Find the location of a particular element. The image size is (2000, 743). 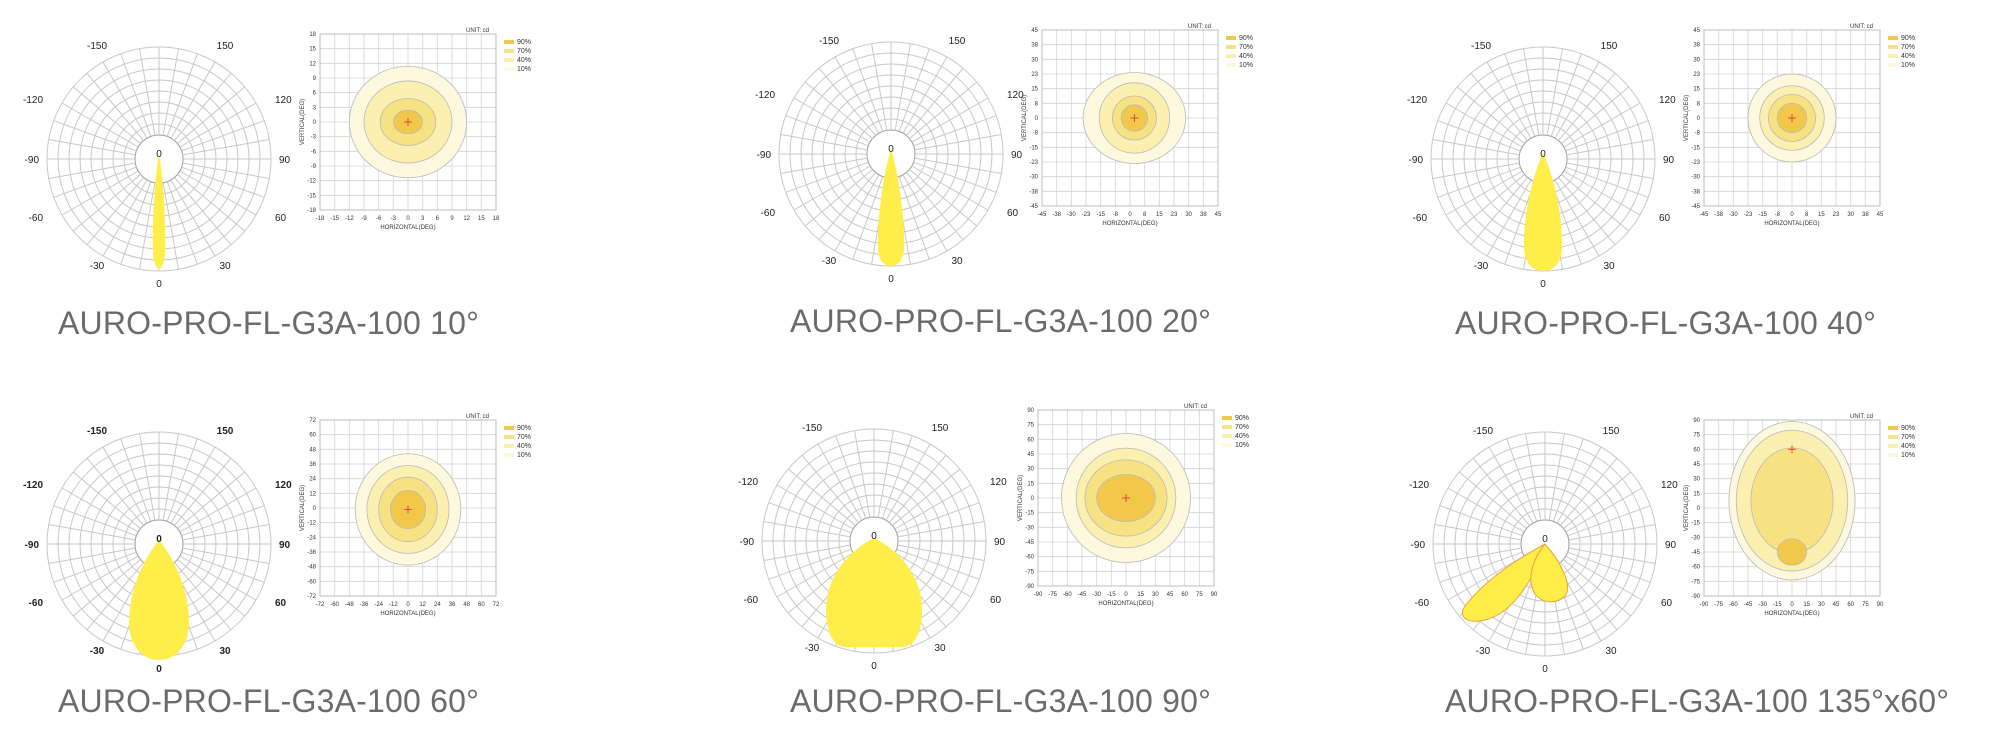

y-tick-label: -60 is located at coordinates (1029, 558).